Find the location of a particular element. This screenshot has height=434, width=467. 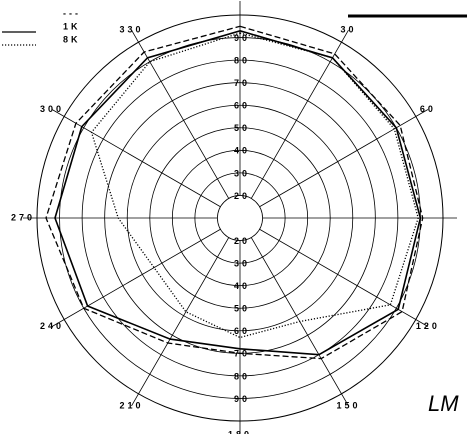

watermark: LM is located at coordinates (443, 403).